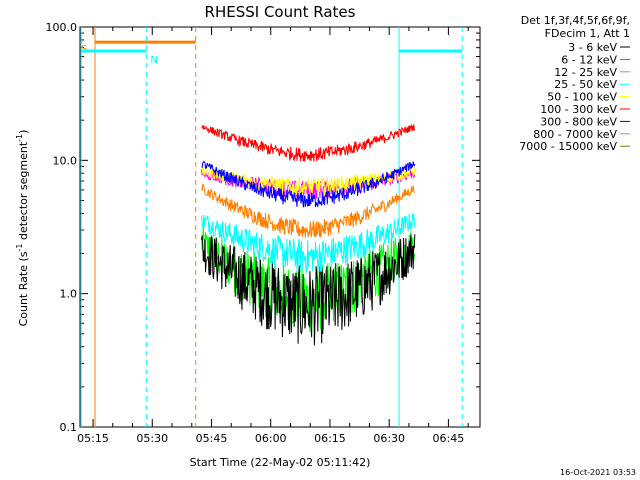 Image resolution: width=640 pixels, height=480 pixels. Describe the element at coordinates (568, 146) in the screenshot. I see `legend-entry-label: 7000 - 15000 keV` at that location.